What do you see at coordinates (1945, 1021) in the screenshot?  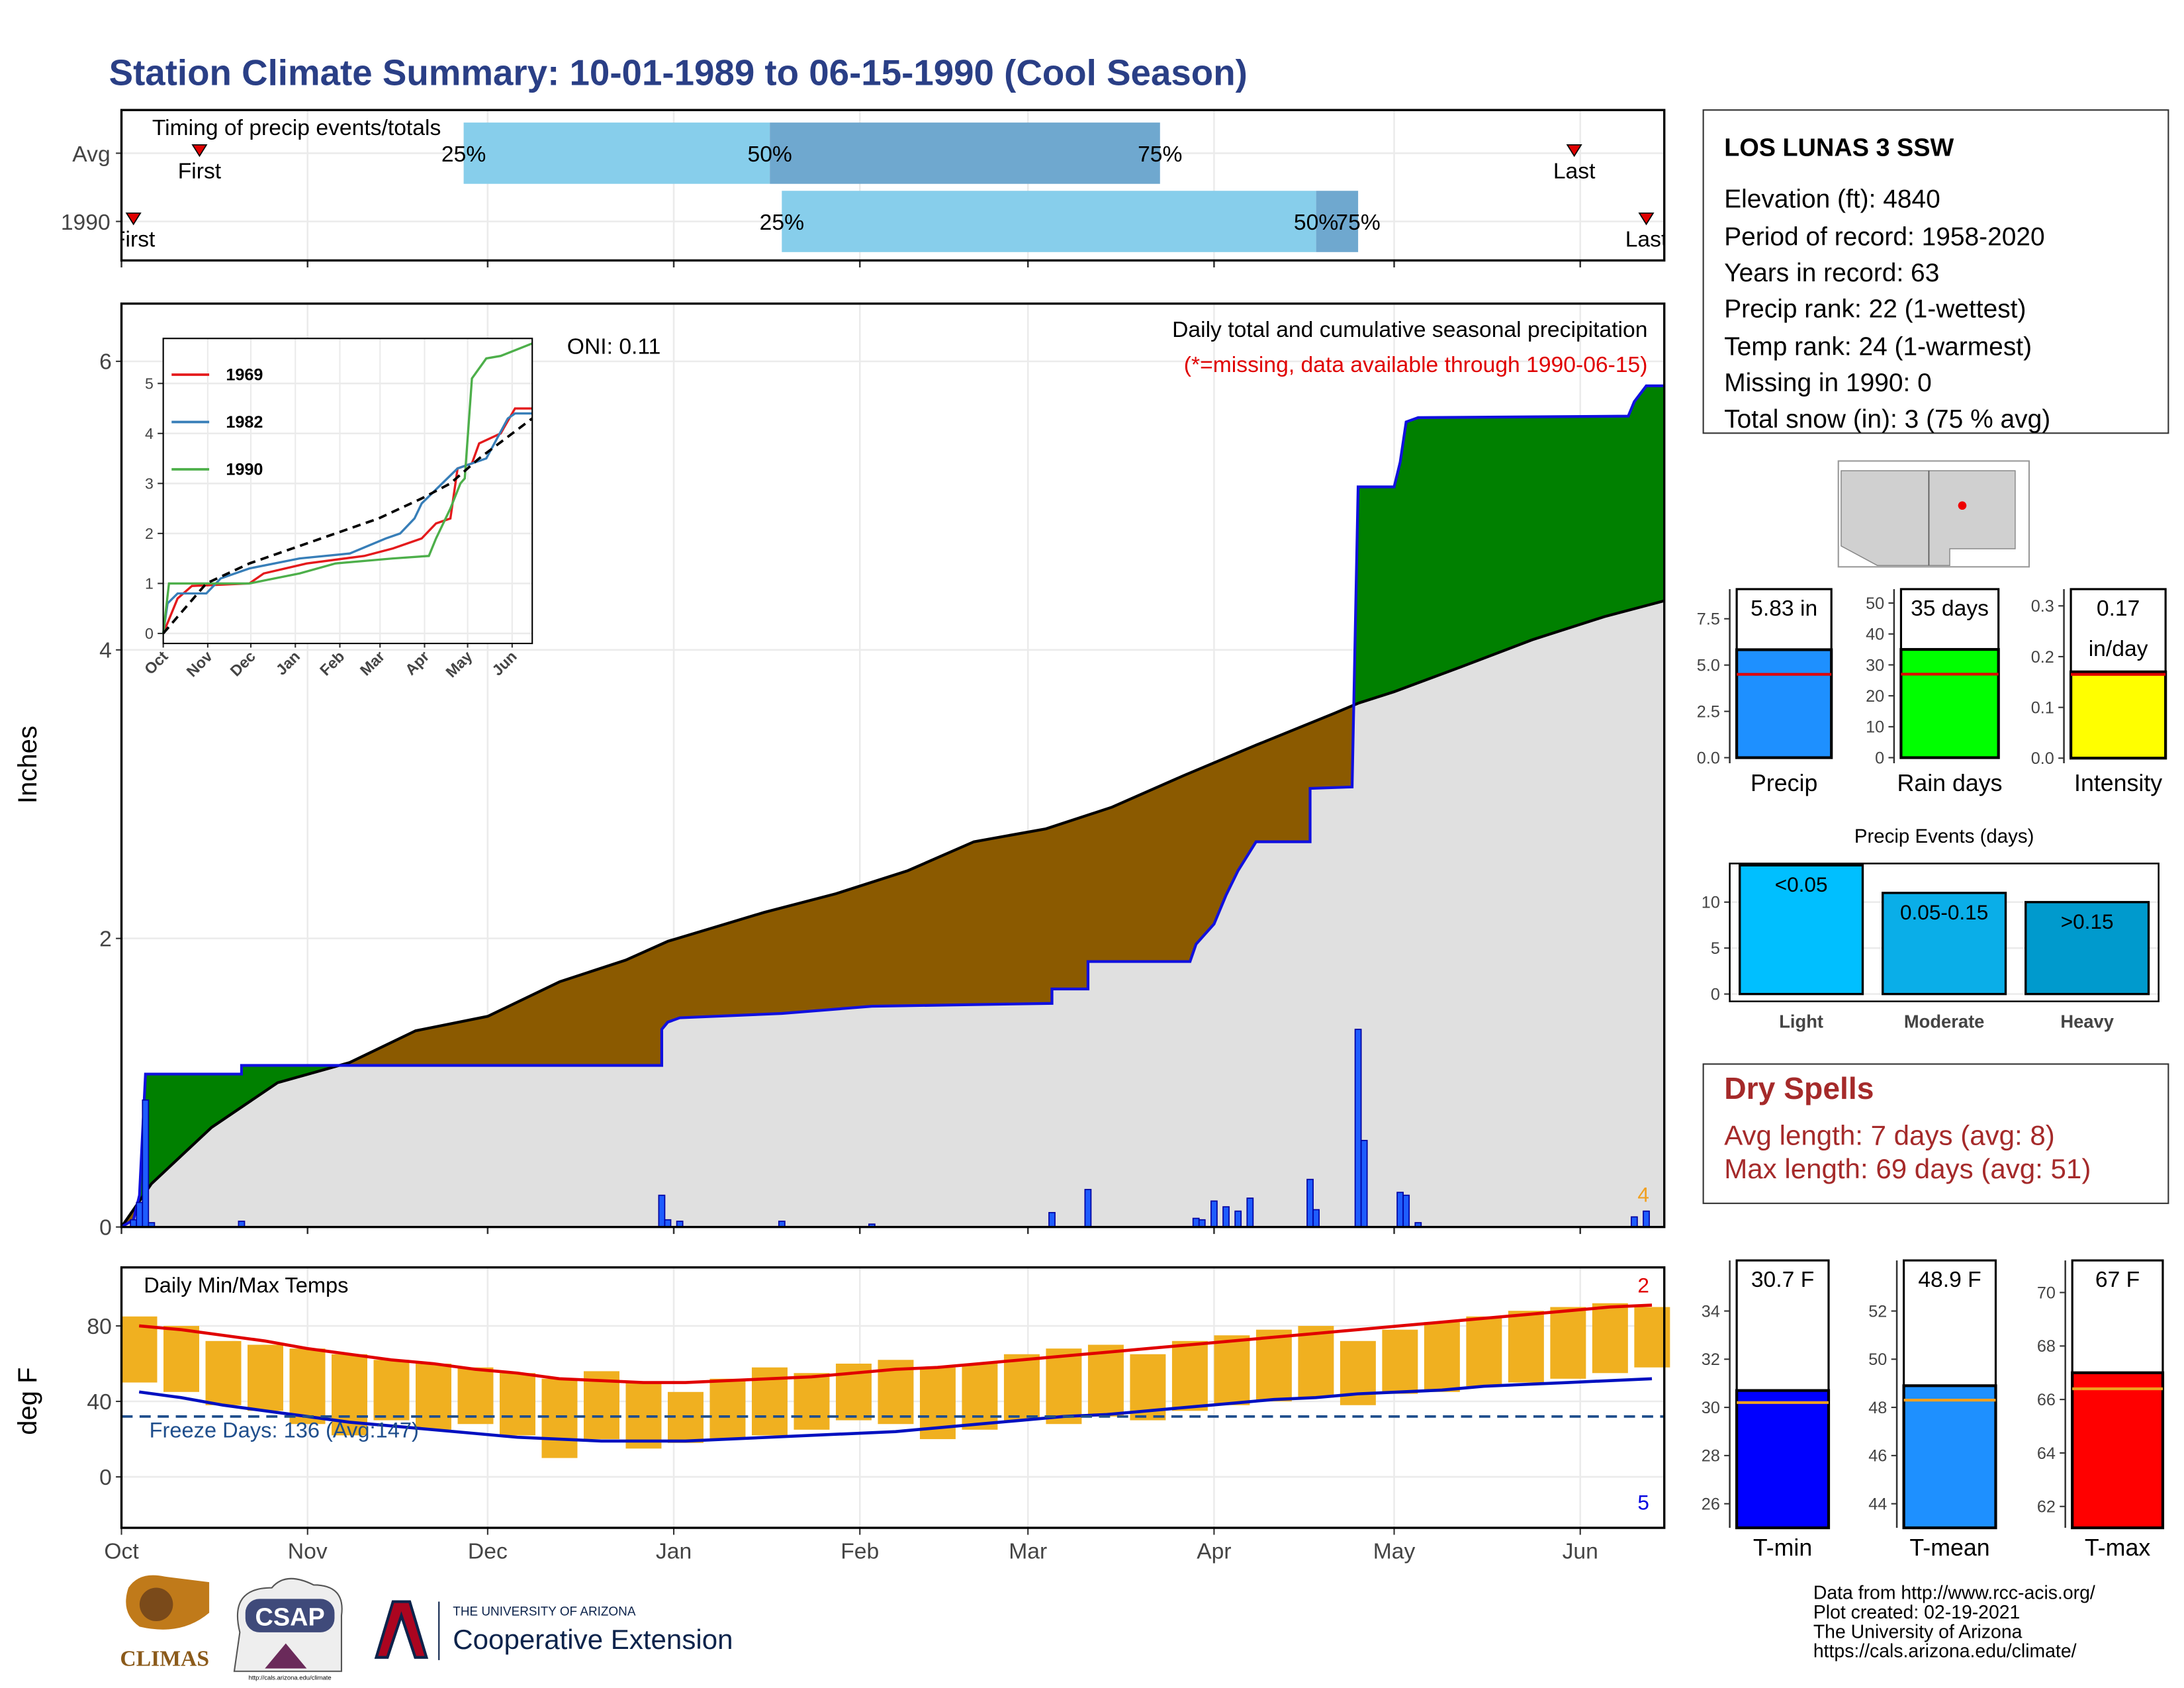 I see `x-tick-label: Moderate` at bounding box center [1945, 1021].